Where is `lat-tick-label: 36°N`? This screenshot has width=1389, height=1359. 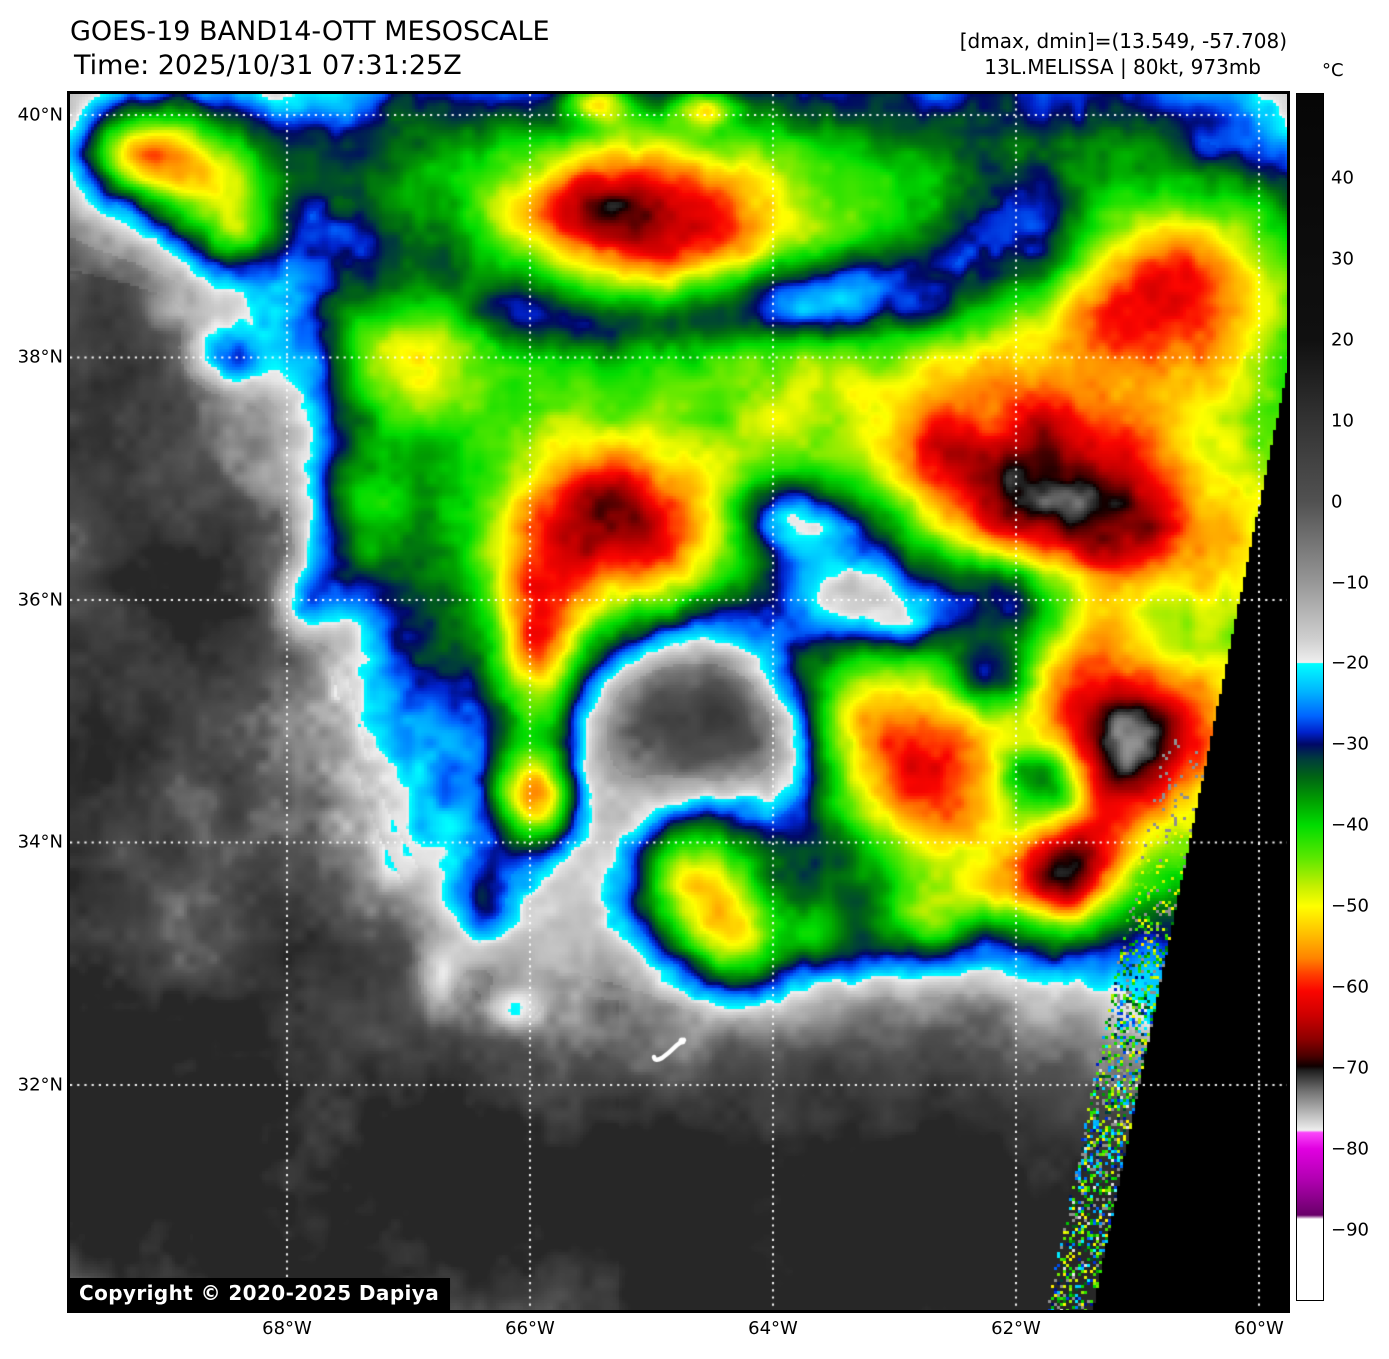 lat-tick-label: 36°N is located at coordinates (40, 600).